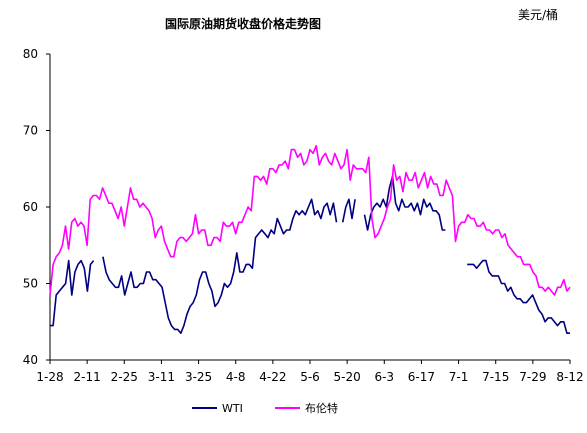  What do you see at coordinates (30, 207) in the screenshot?
I see `y-tick-label: 60` at bounding box center [30, 207].